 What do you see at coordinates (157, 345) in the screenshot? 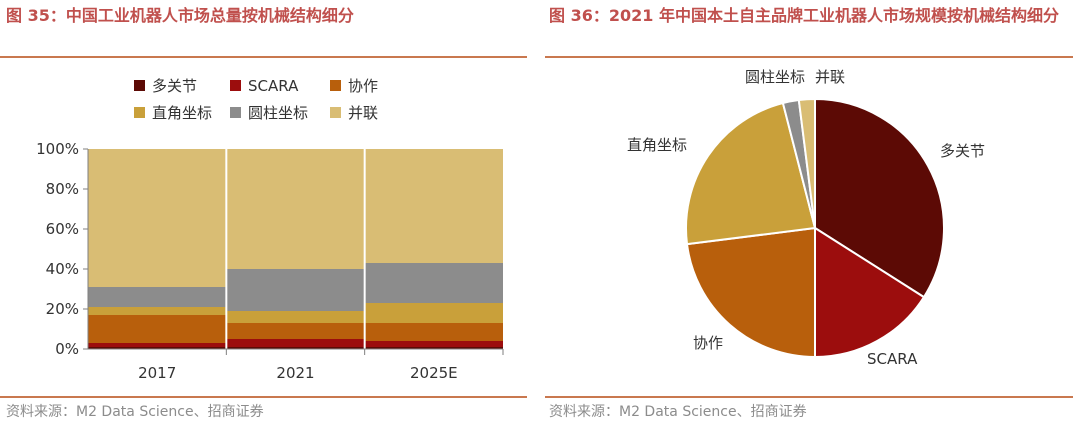
I see `bar-segment-scara-2017` at bounding box center [157, 345].